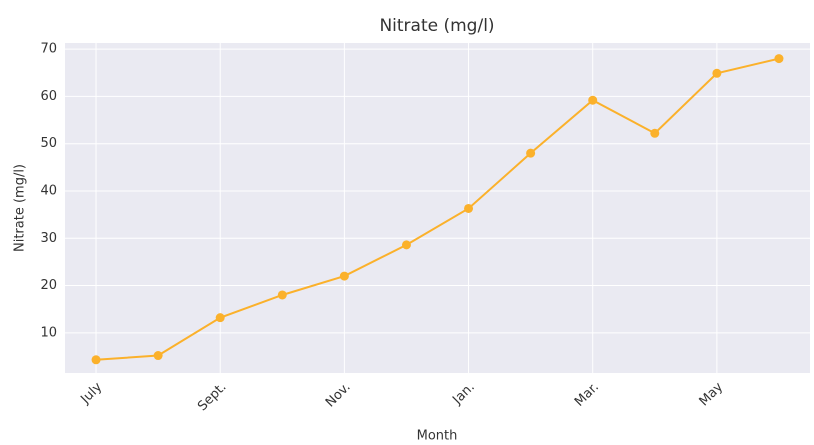  What do you see at coordinates (48, 49) in the screenshot?
I see `y-tick-label: 70` at bounding box center [48, 49].